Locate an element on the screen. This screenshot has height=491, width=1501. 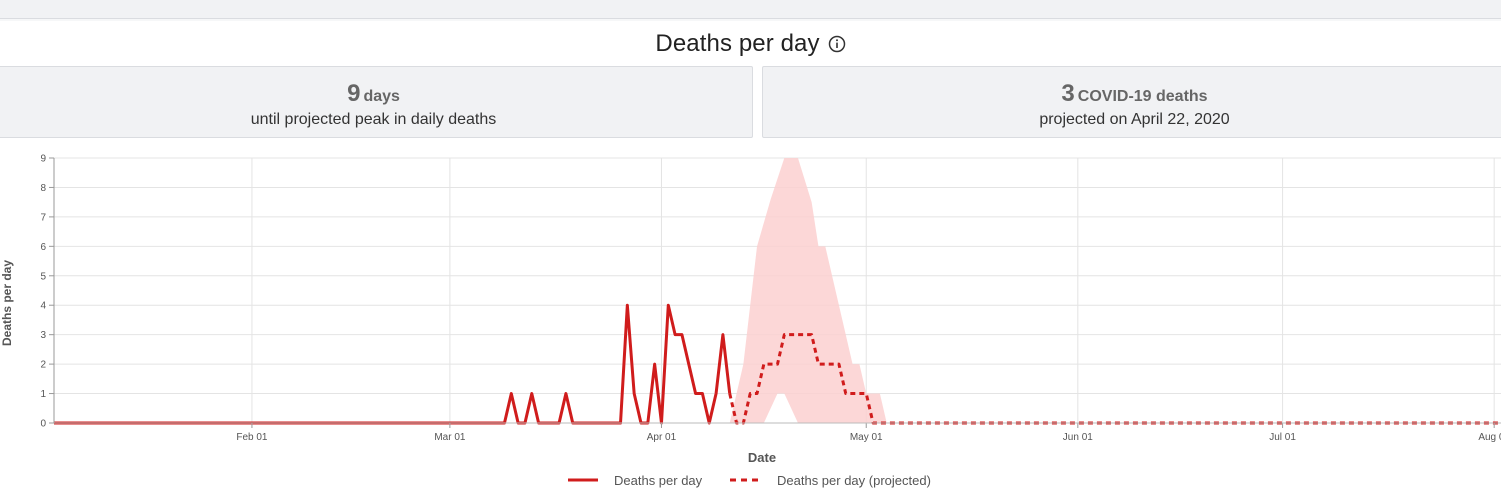
y-tick-label: 5 is located at coordinates (43, 276).